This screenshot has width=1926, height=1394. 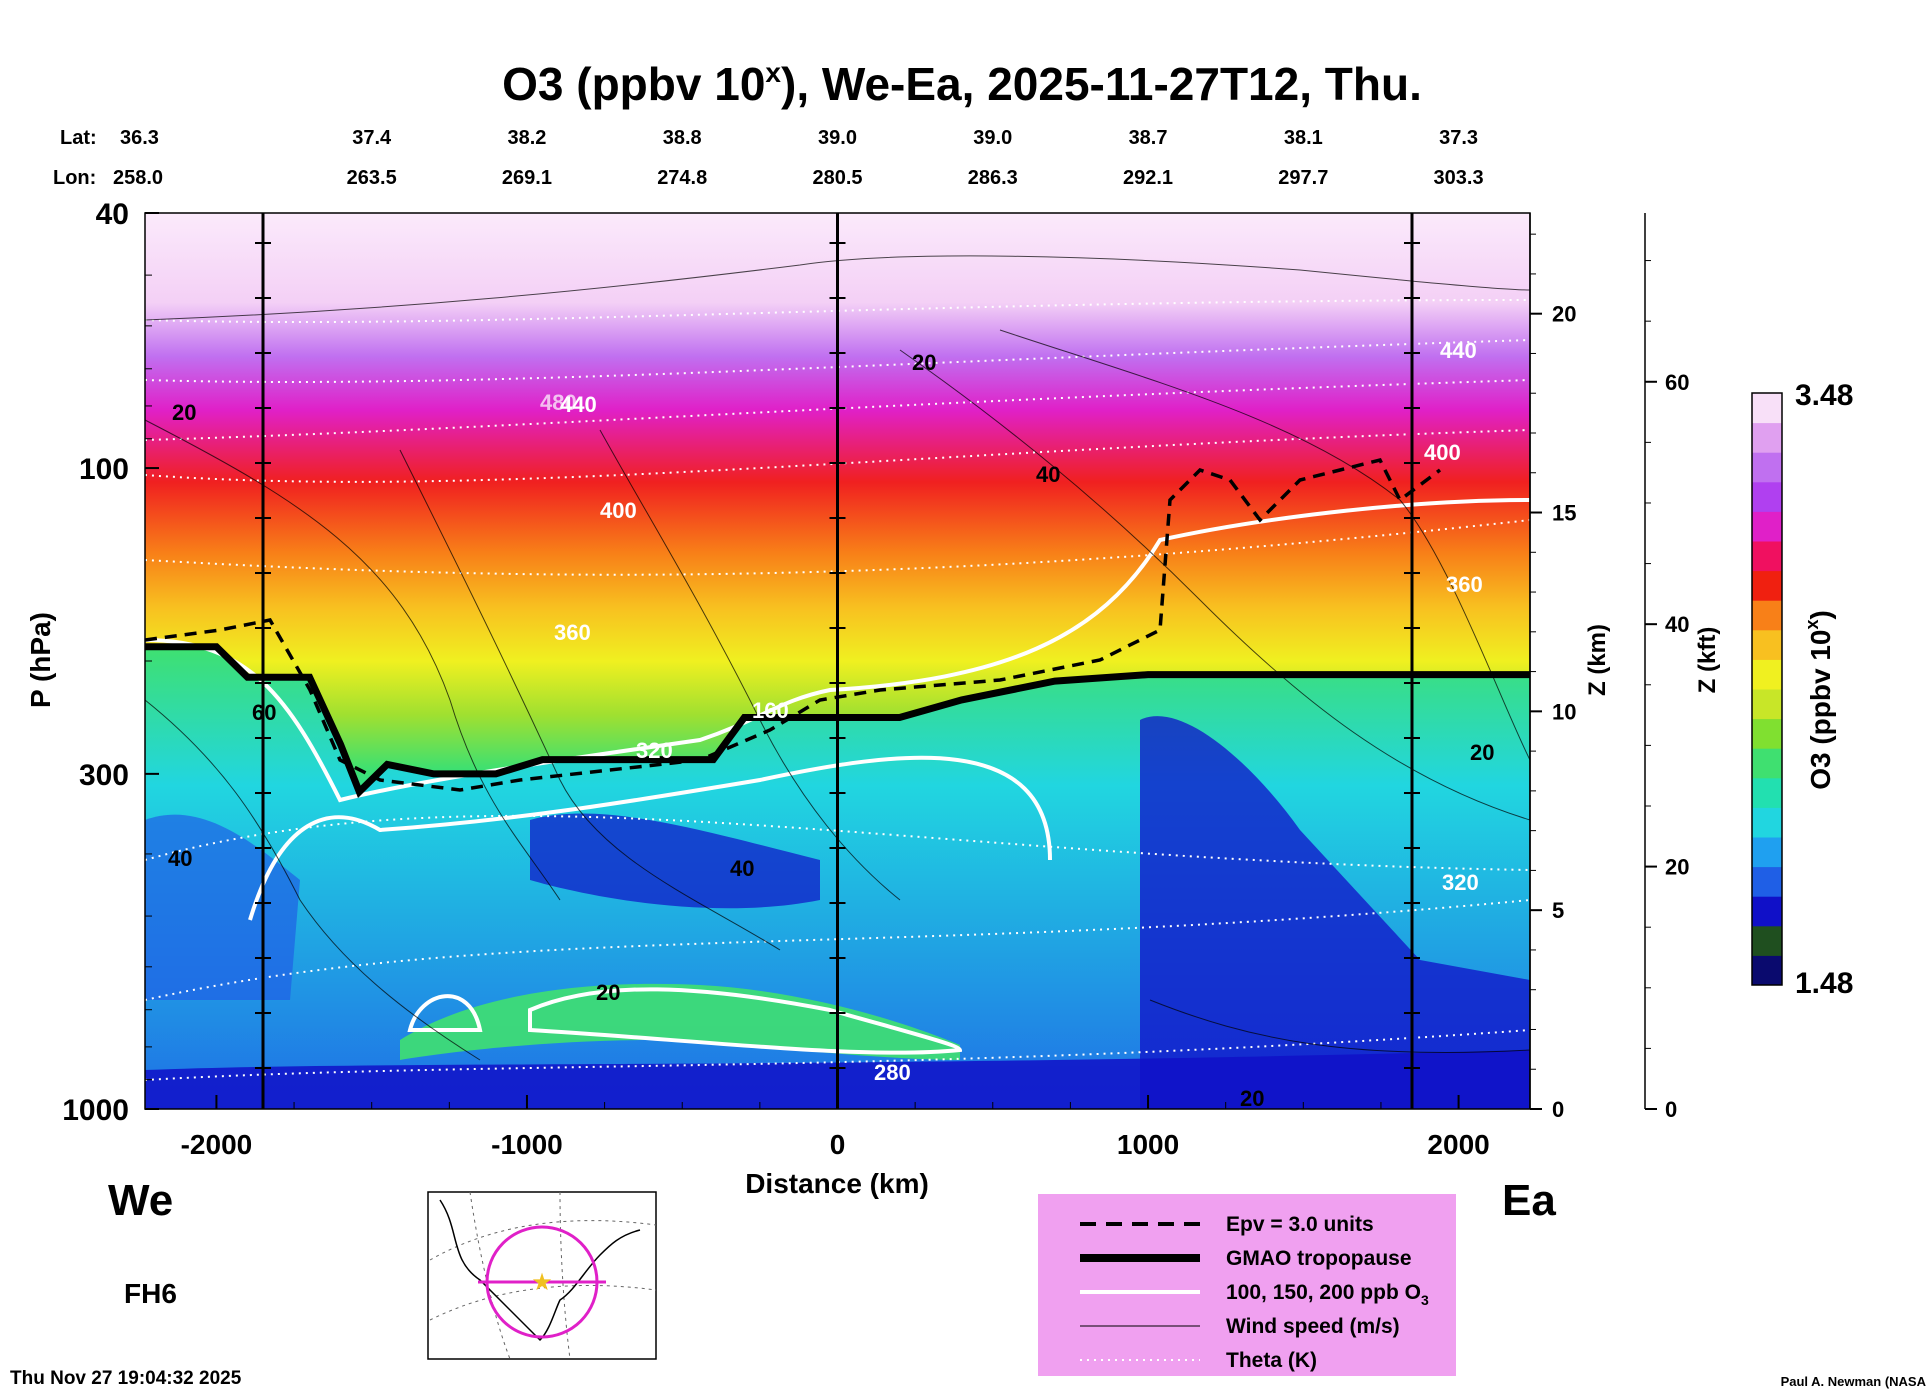 I want to click on lon-value: 280.5, so click(x=837, y=178).